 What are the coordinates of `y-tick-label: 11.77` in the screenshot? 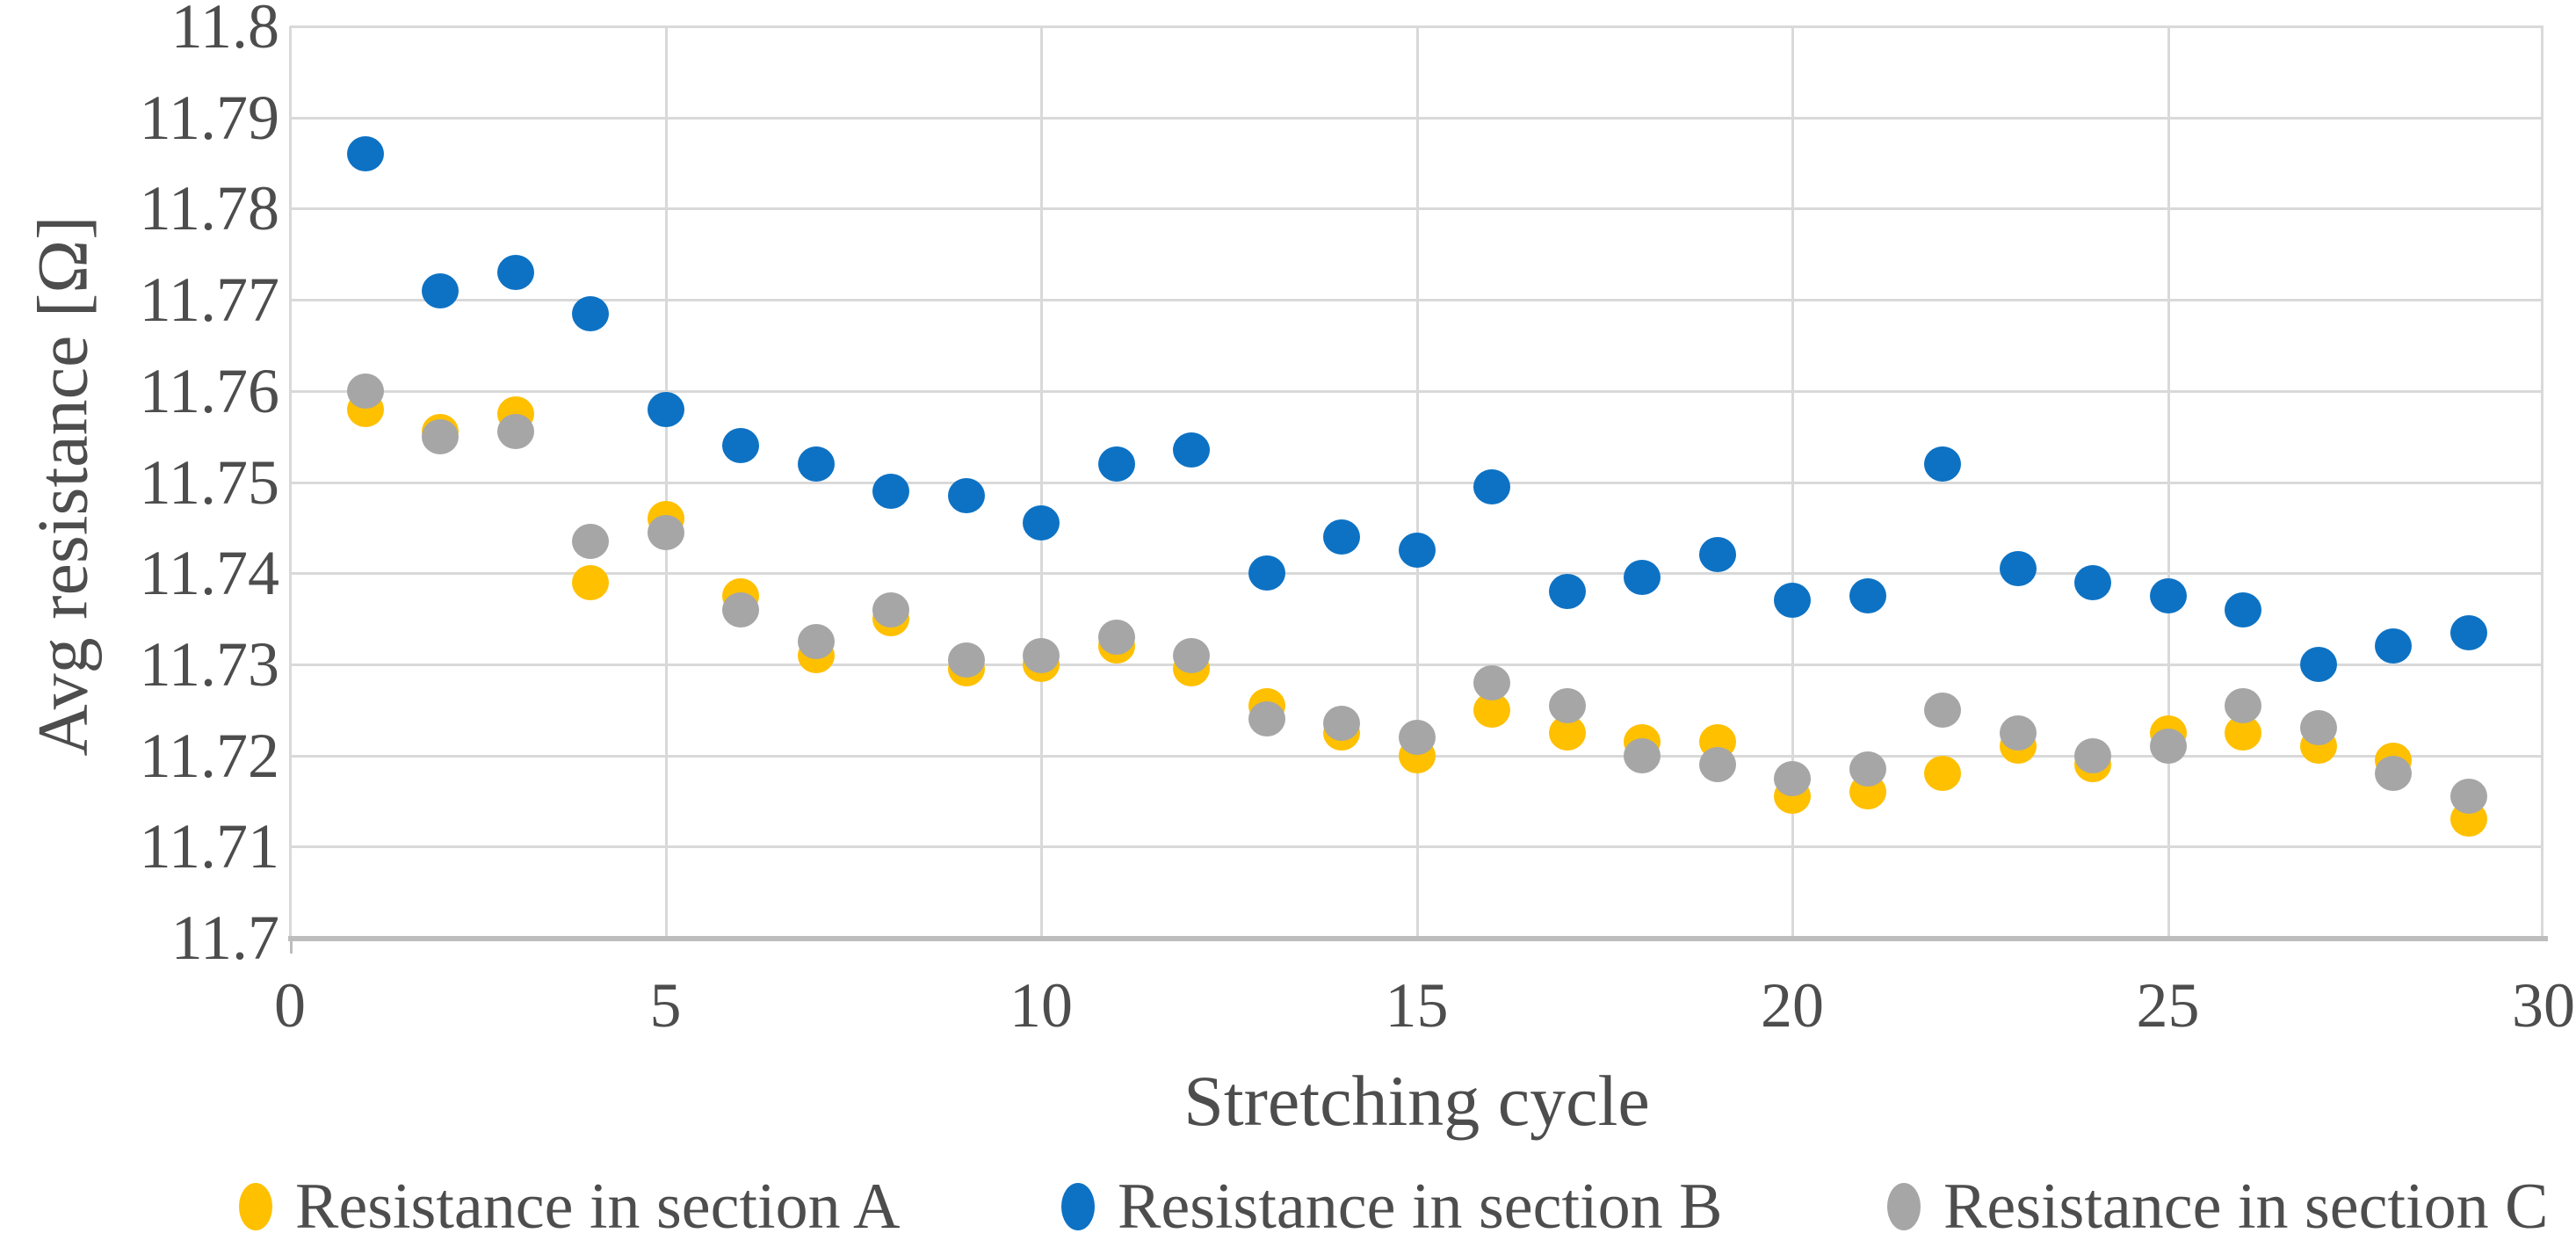 It's located at (209, 300).